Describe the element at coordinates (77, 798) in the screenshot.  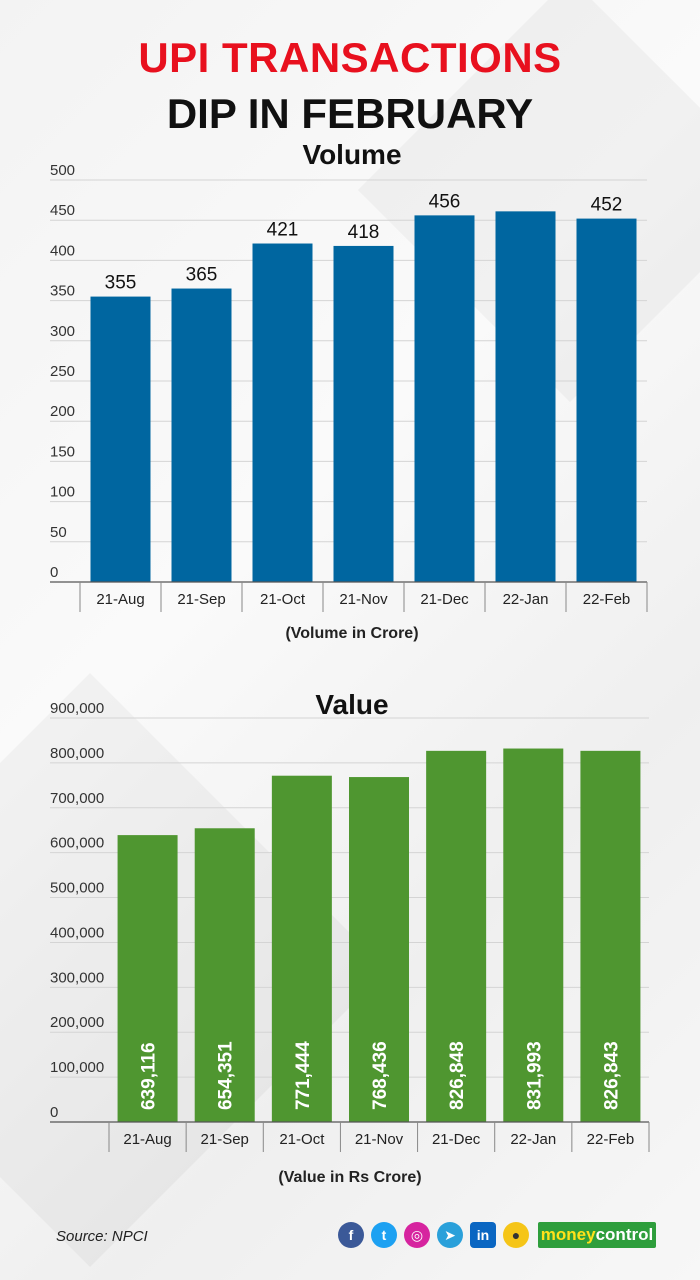
I see `y-tick-label: 700,000` at that location.